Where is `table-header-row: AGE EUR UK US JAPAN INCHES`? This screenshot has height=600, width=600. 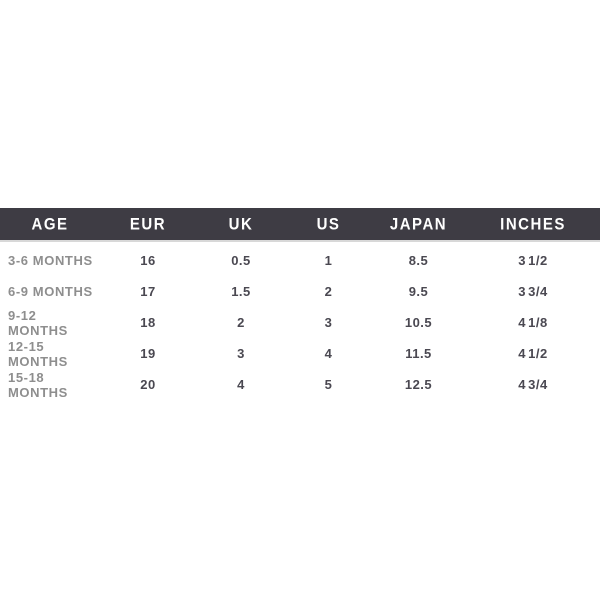 table-header-row: AGE EUR UK US JAPAN INCHES is located at coordinates (300, 225).